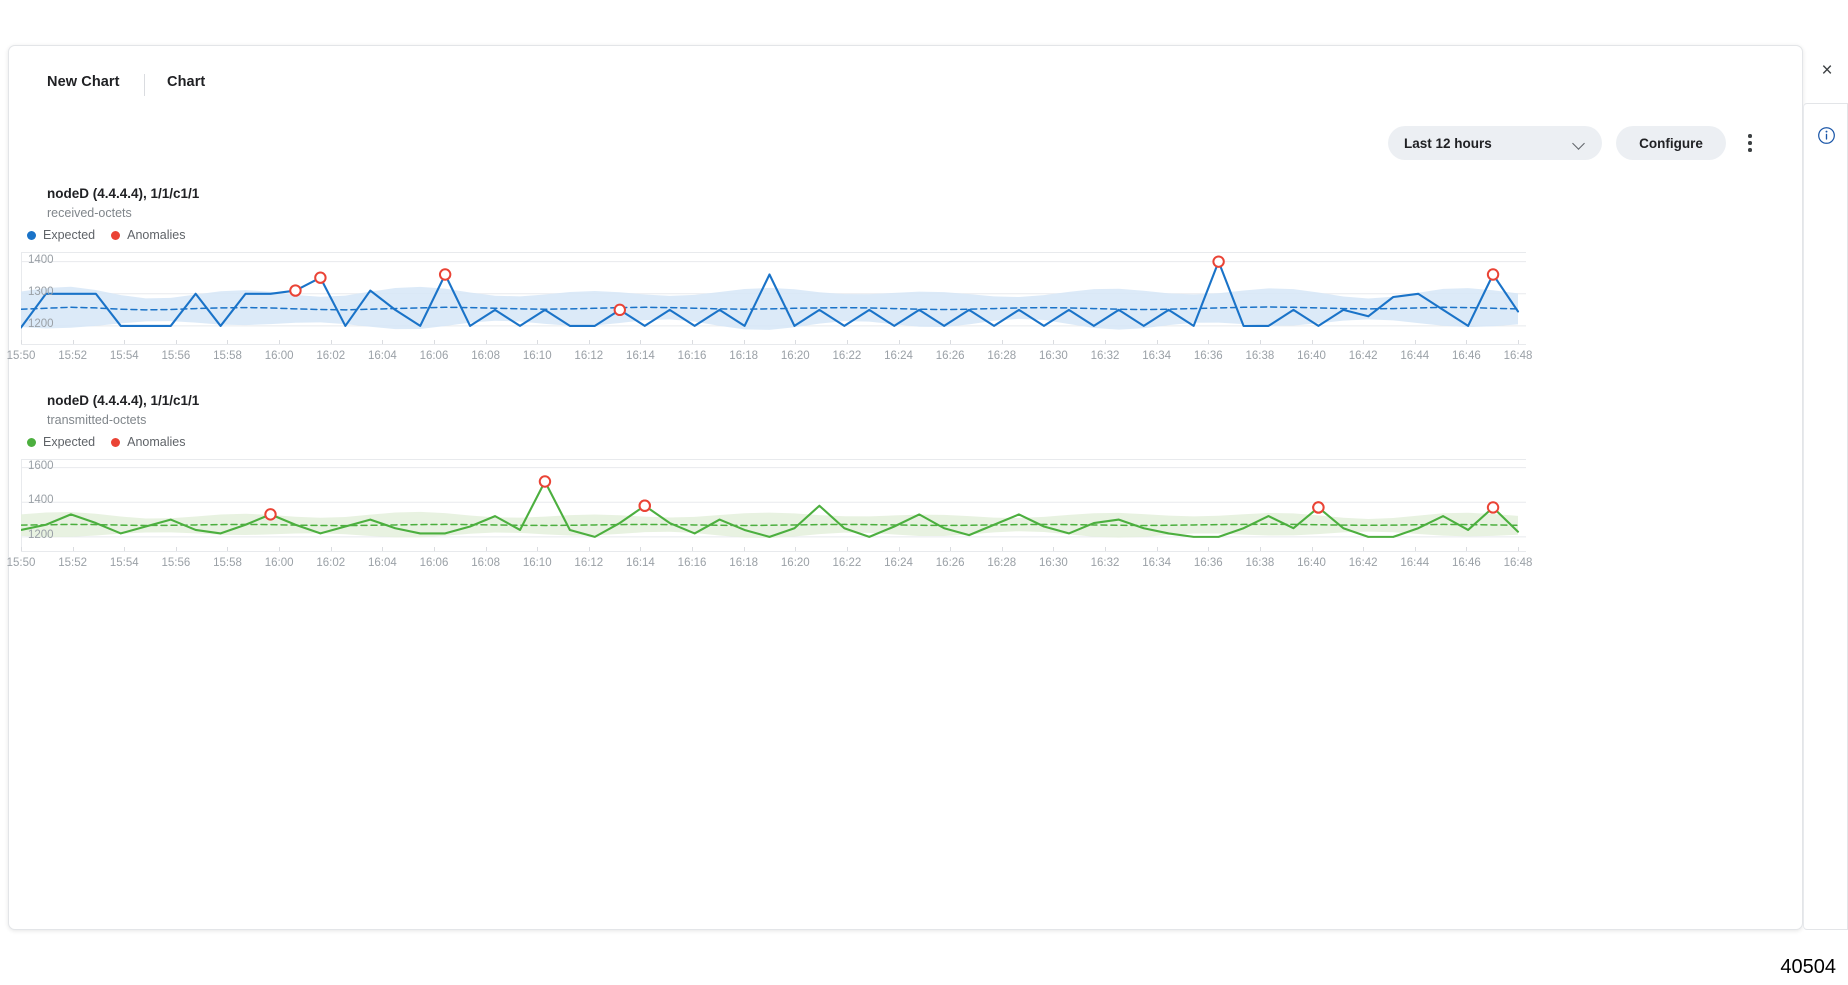 This screenshot has width=1848, height=985. What do you see at coordinates (41, 534) in the screenshot?
I see `y-axis-tick-label: 1200` at bounding box center [41, 534].